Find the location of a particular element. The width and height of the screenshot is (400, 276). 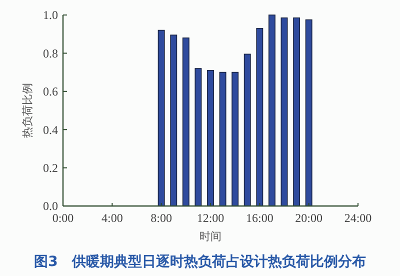

x-axis-title: 时间 is located at coordinates (211, 236).